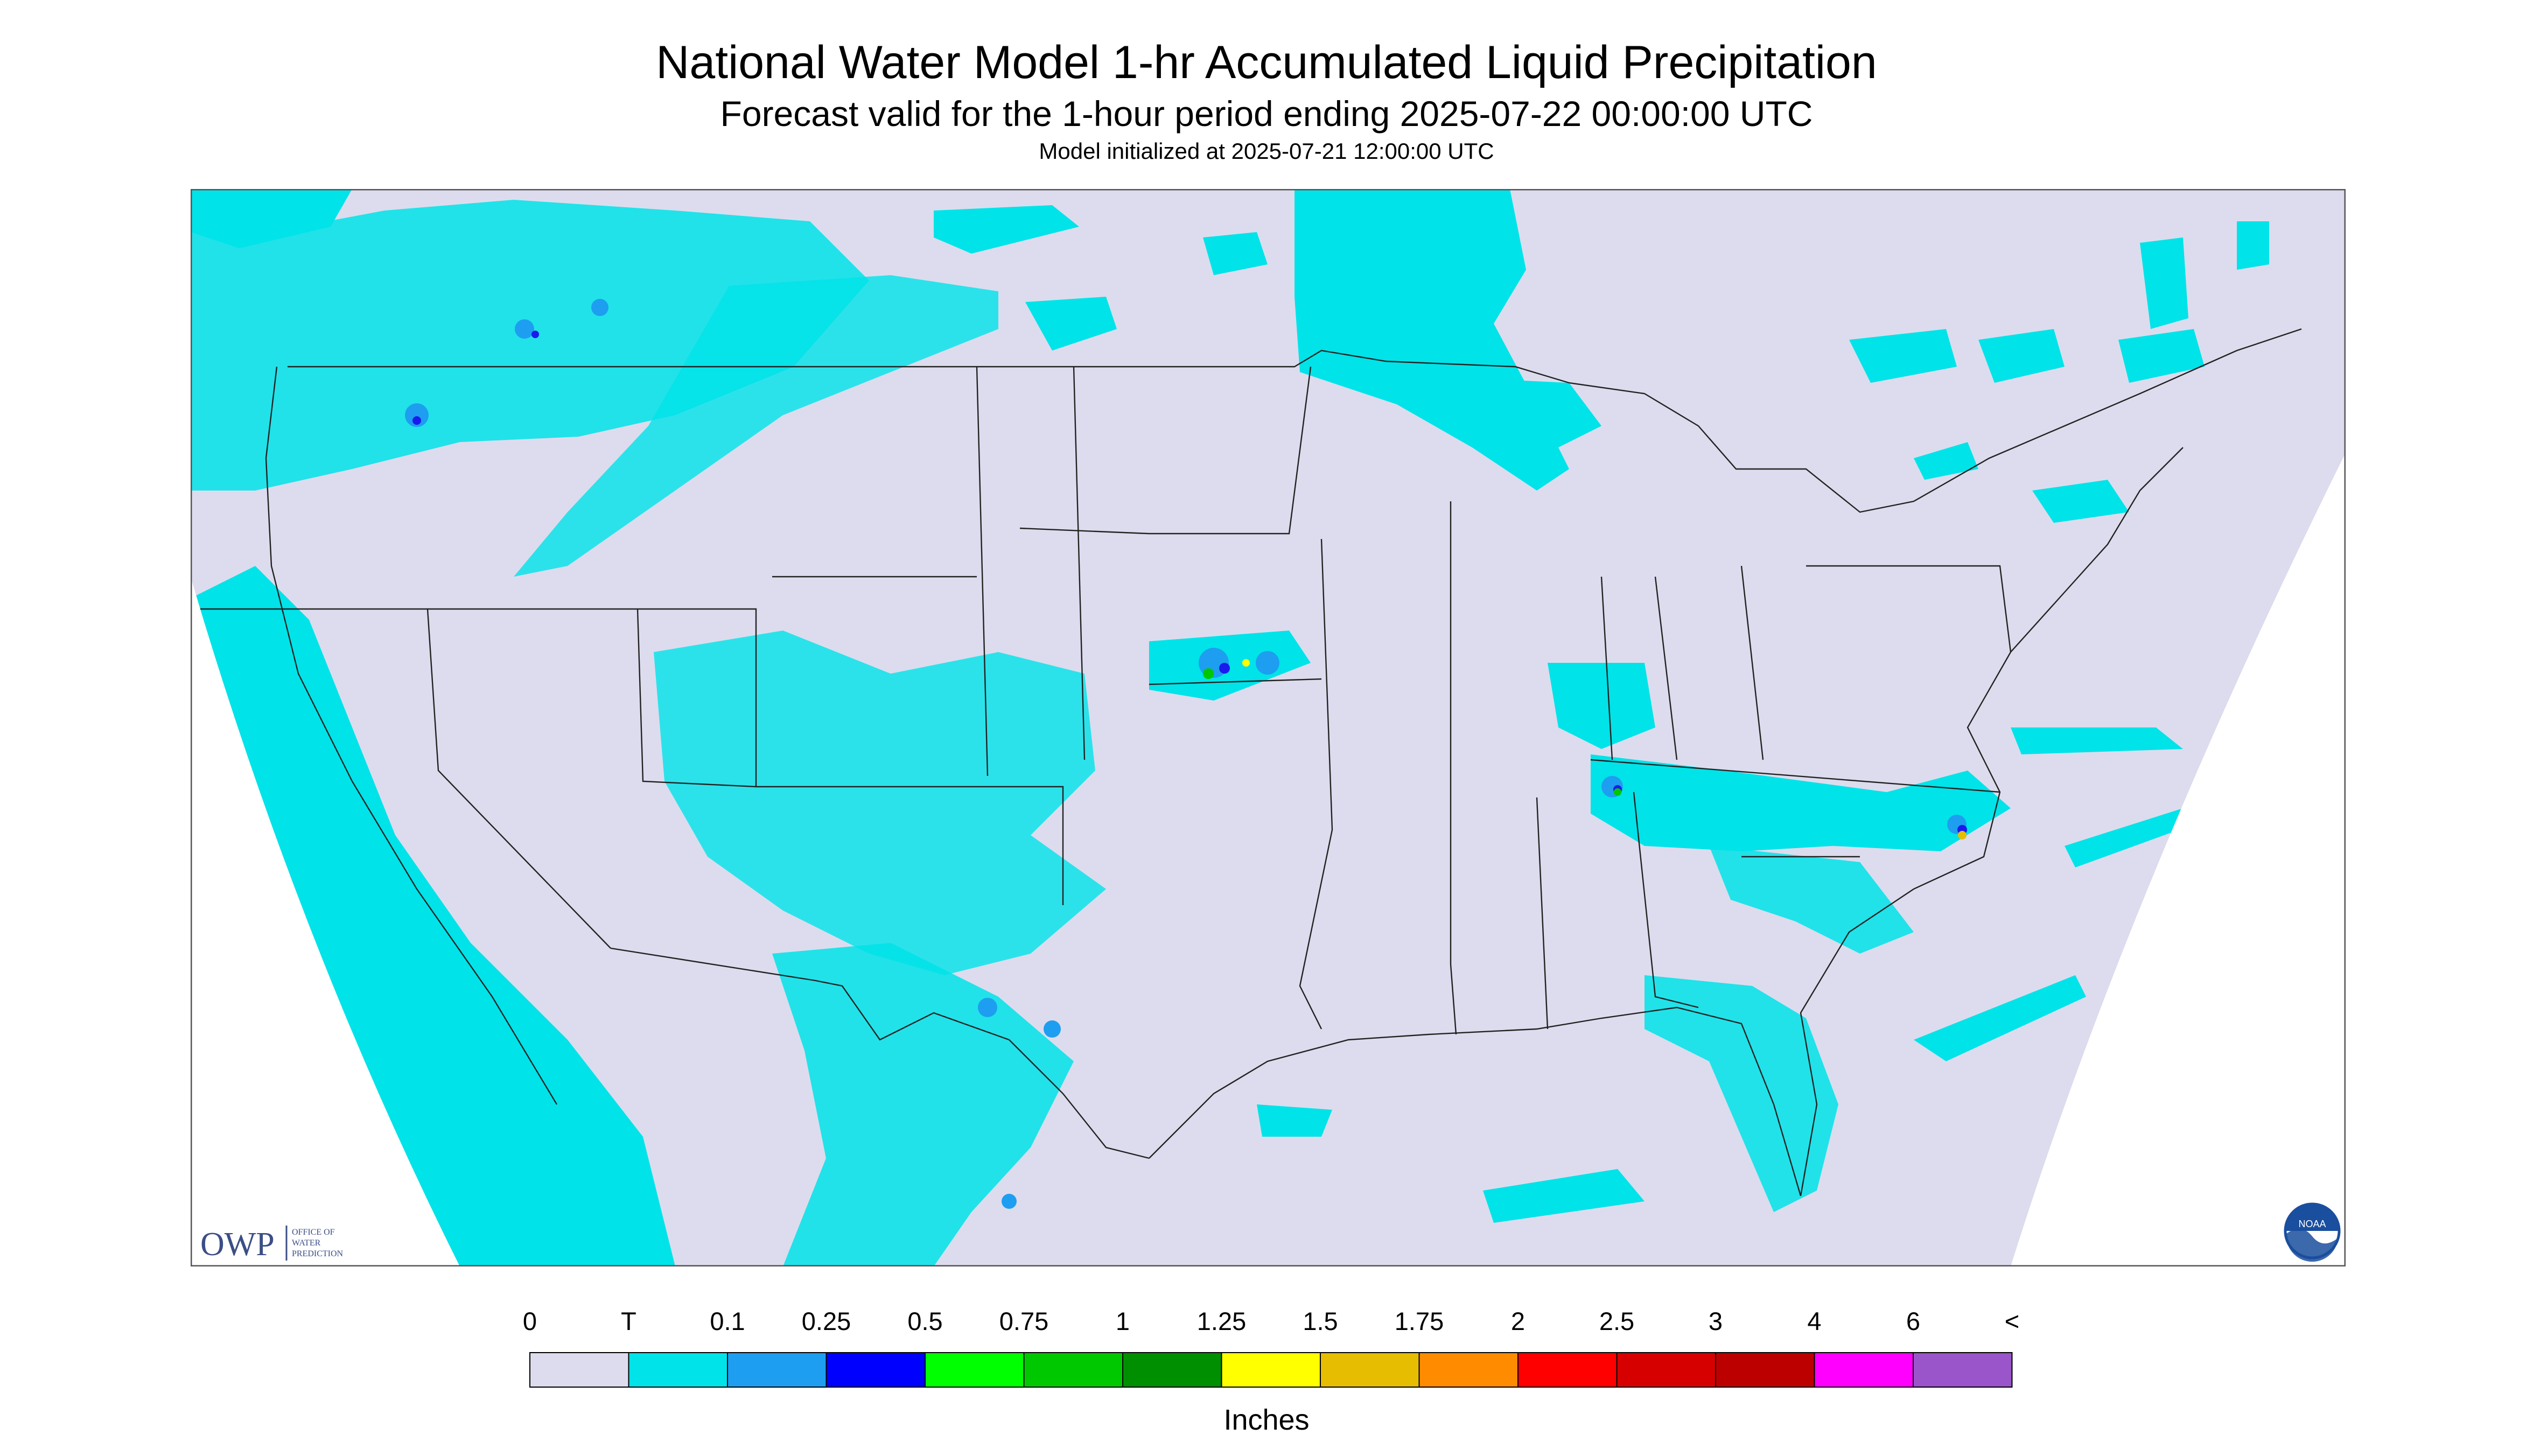 The image size is (2533, 1456). Describe the element at coordinates (530, 1321) in the screenshot. I see `legend-tick-label: 0` at that location.